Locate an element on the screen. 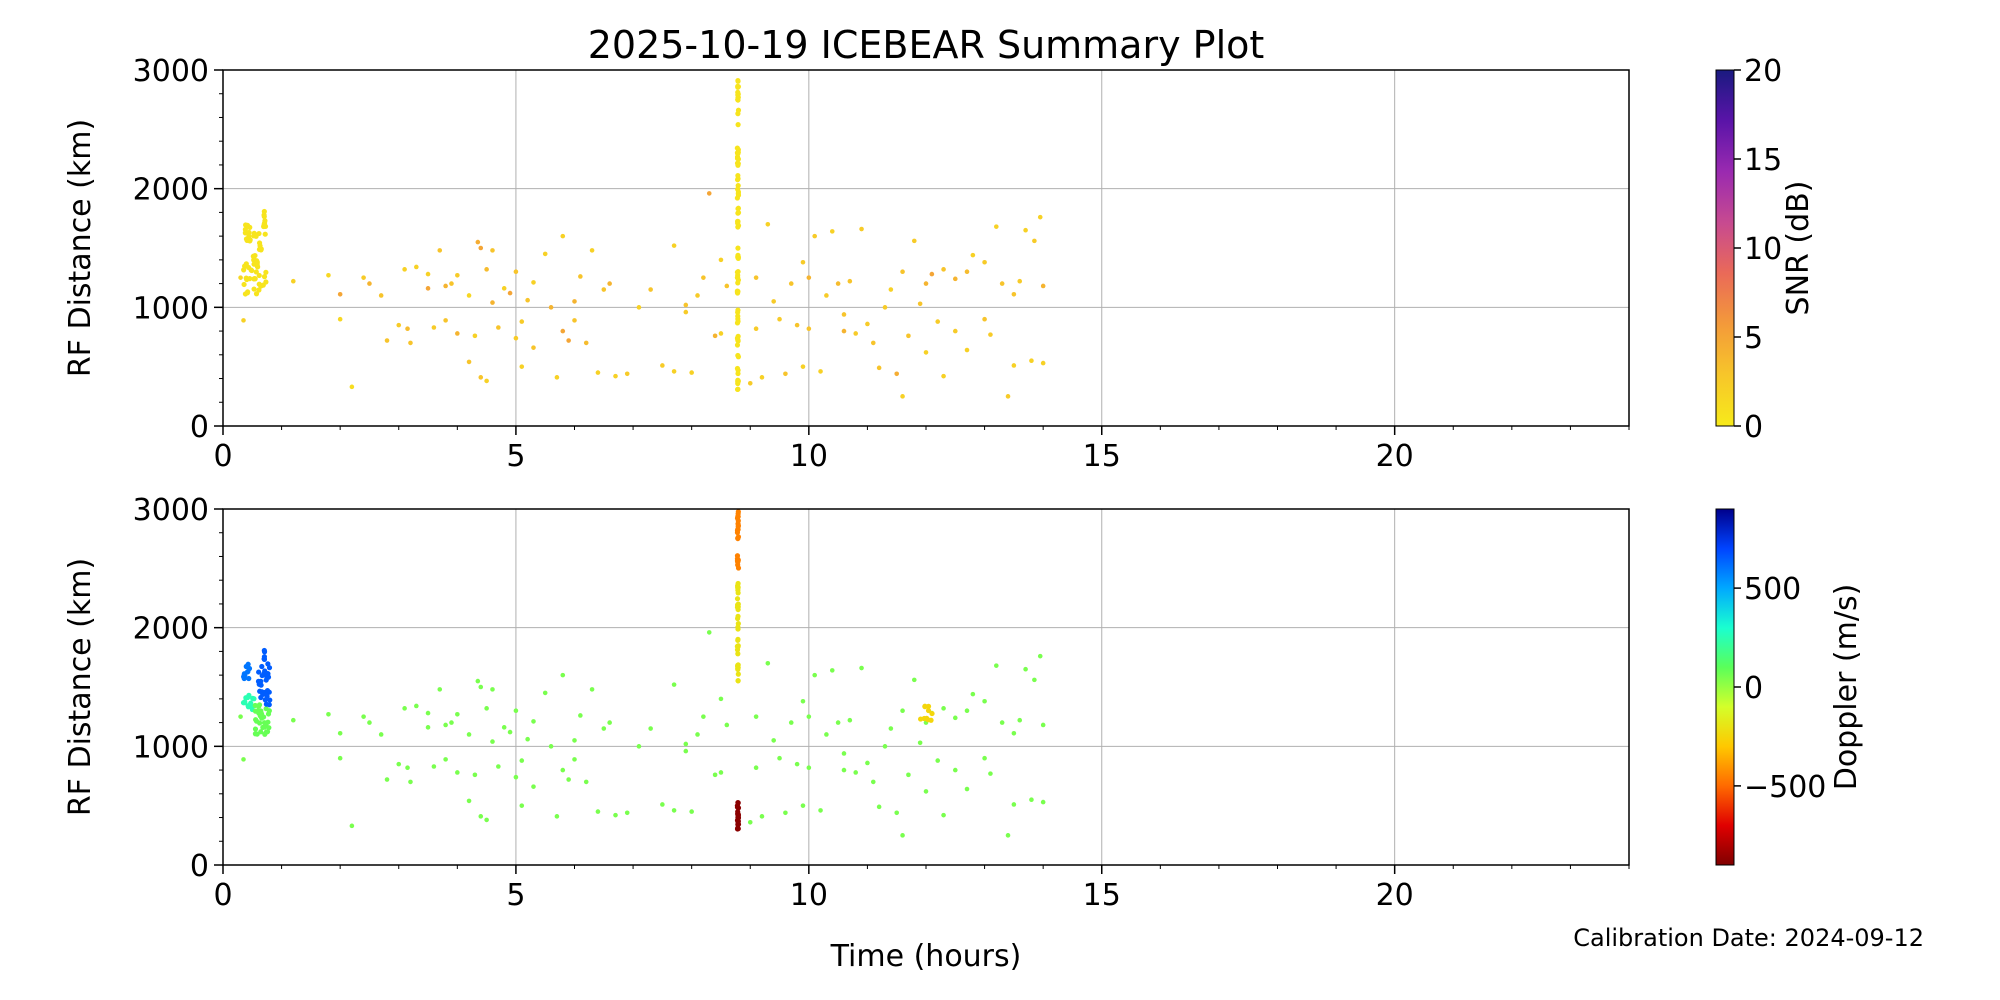 The width and height of the screenshot is (2000, 1000). snr-y-tick-label: 2000 is located at coordinates (171, 190).